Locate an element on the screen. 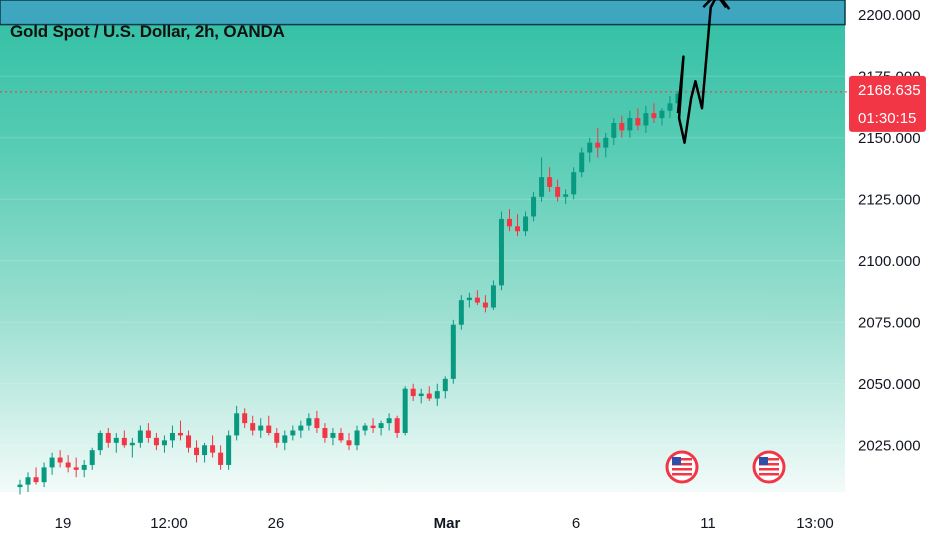  y-tick-label: 2125.000 is located at coordinates (889, 199).